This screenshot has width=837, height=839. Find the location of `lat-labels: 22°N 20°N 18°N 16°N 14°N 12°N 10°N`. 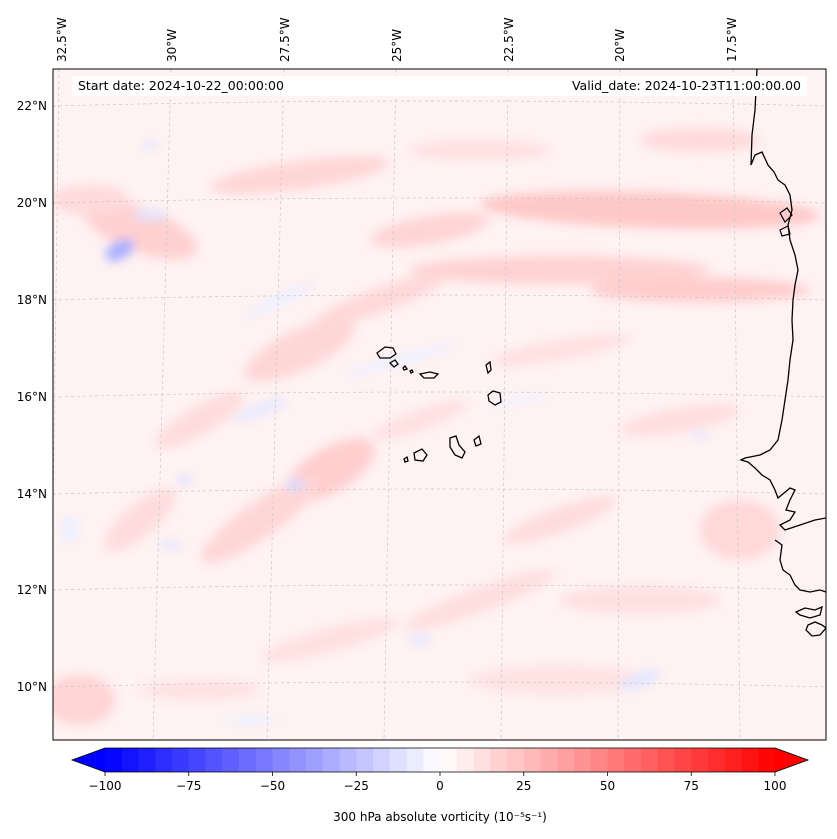

lat-labels: 22°N 20°N 18°N 16°N 14°N 12°N 10°N is located at coordinates (32, 396).